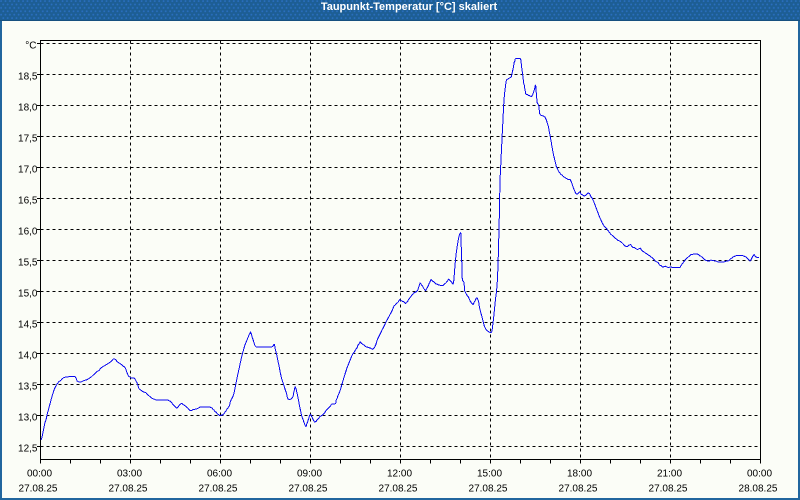 Image resolution: width=800 pixels, height=500 pixels. Describe the element at coordinates (30, 46) in the screenshot. I see `svg-text: °C` at that location.